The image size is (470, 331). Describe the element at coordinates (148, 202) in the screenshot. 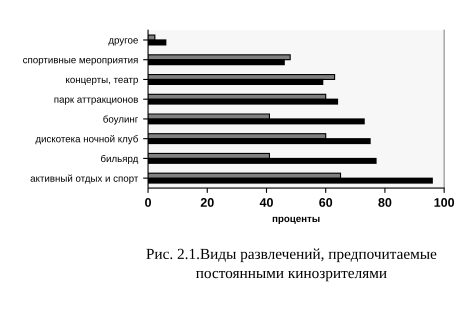

I see `x-tick-label: 0` at that location.